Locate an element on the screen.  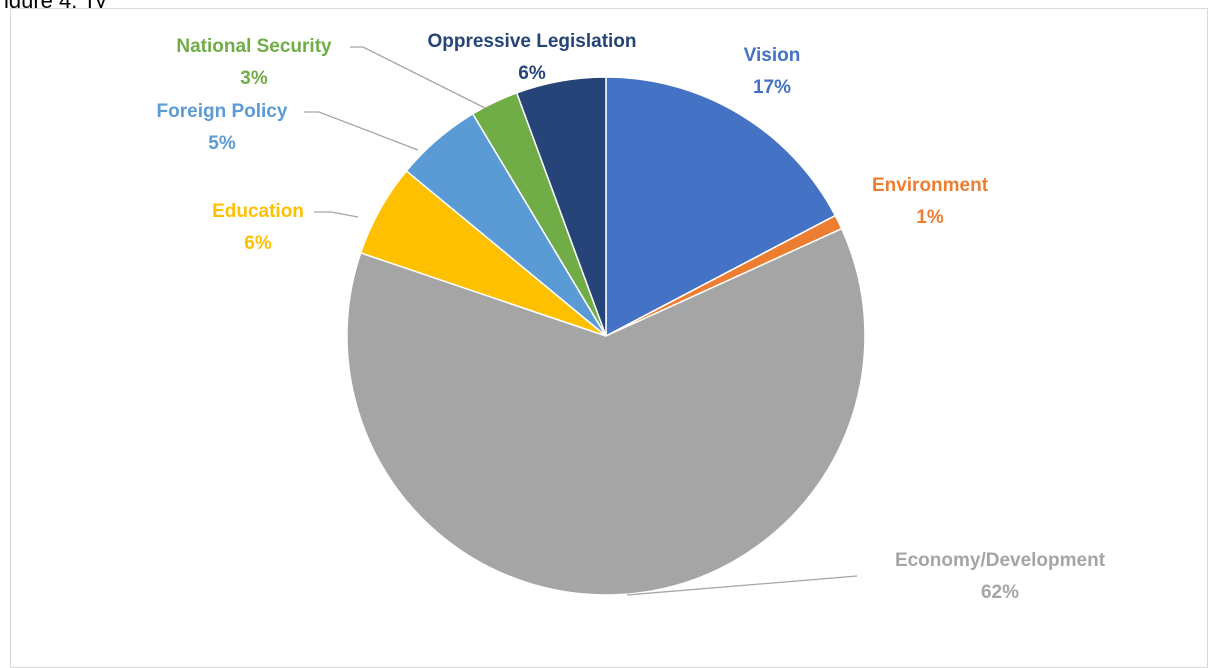
pie-slice-vision is located at coordinates (721, 207).